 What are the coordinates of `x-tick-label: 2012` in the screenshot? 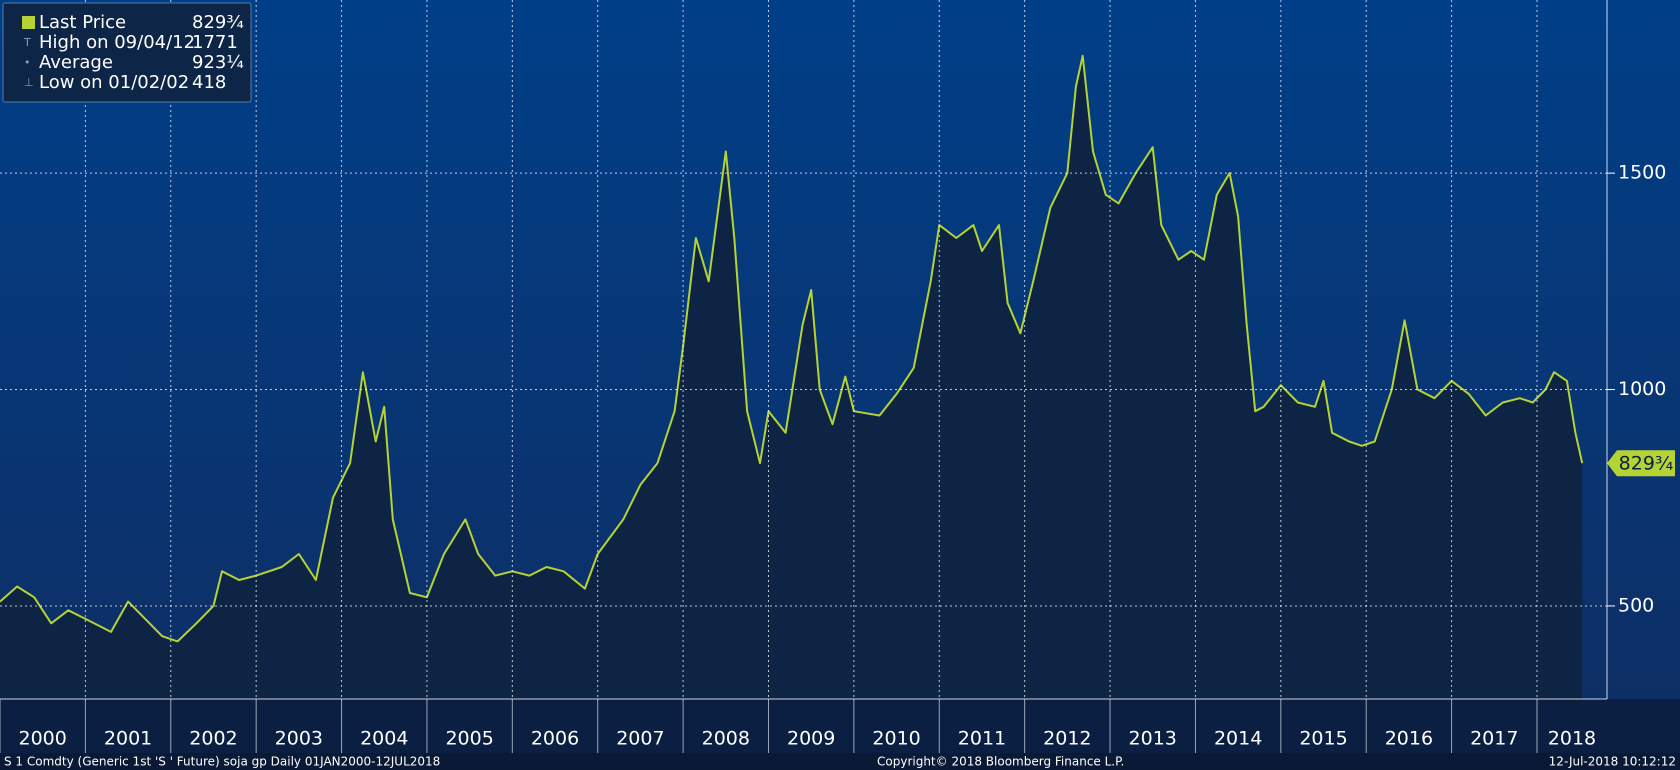 It's located at (1067, 739).